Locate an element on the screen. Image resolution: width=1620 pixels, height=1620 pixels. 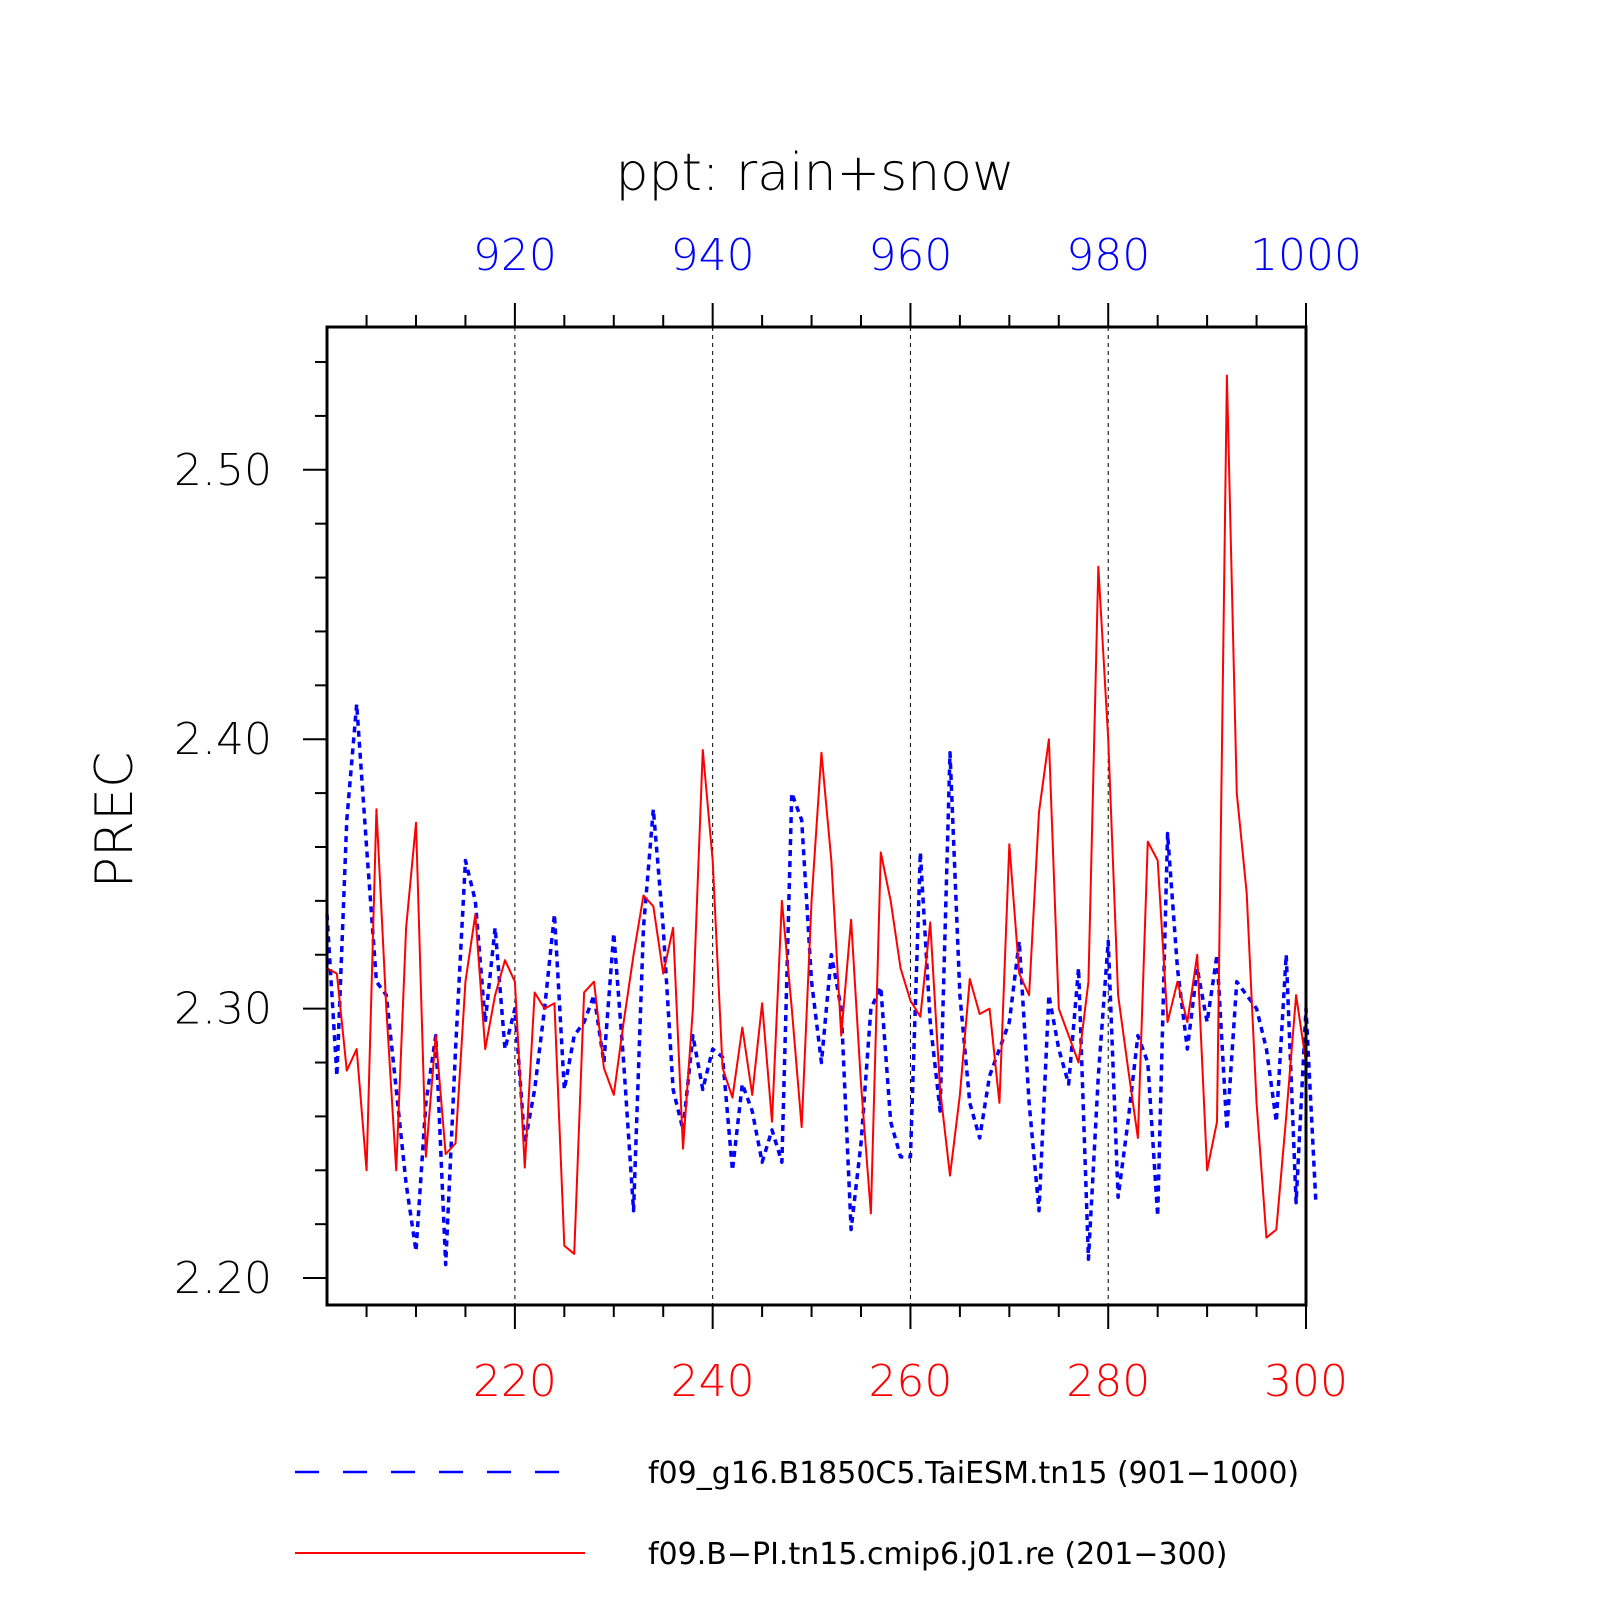
x-bottom-tick-label: 260 is located at coordinates (910, 1381).